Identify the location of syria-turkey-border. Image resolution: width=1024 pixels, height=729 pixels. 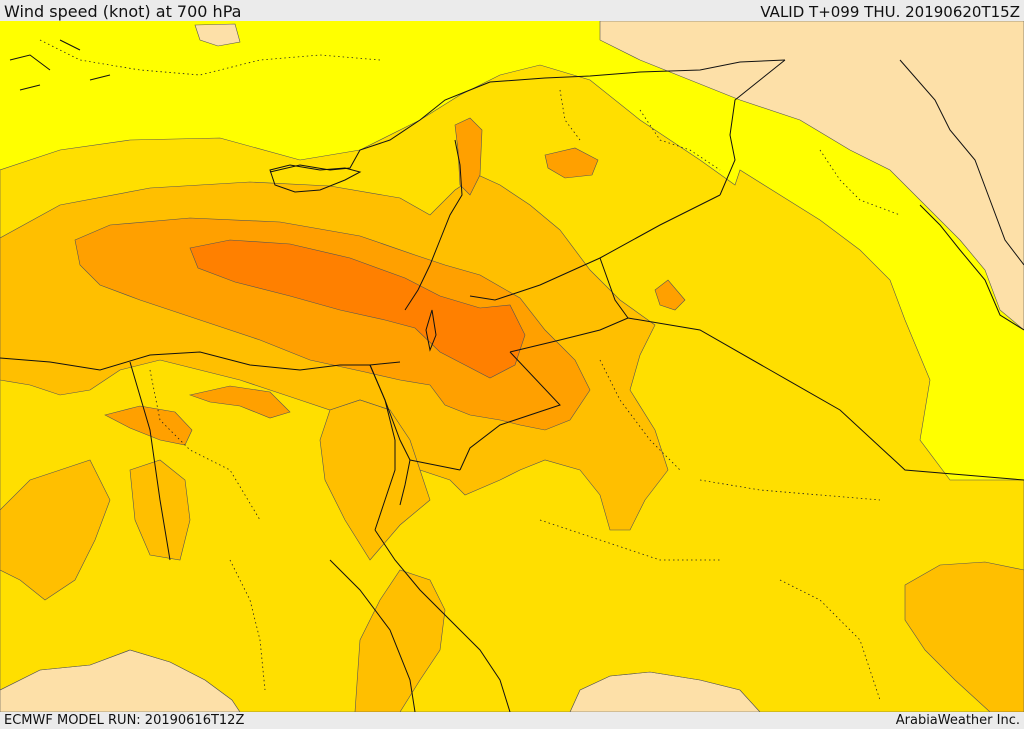
(637, 71).